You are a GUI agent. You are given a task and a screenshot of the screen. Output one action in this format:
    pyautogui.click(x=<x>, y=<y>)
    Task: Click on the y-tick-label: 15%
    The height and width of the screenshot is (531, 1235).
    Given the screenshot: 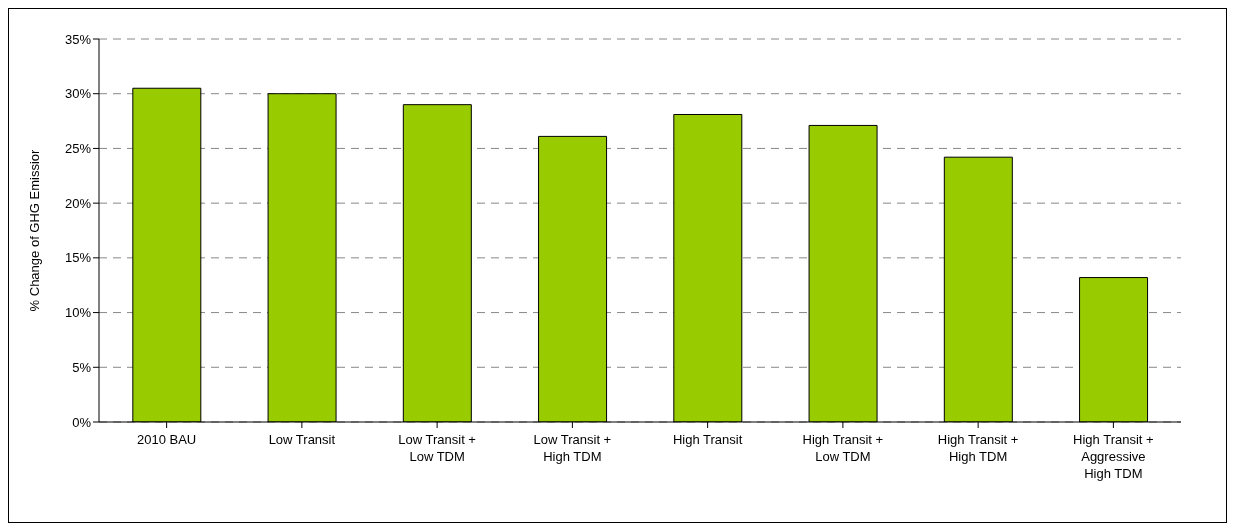 What is the action you would take?
    pyautogui.click(x=78, y=258)
    